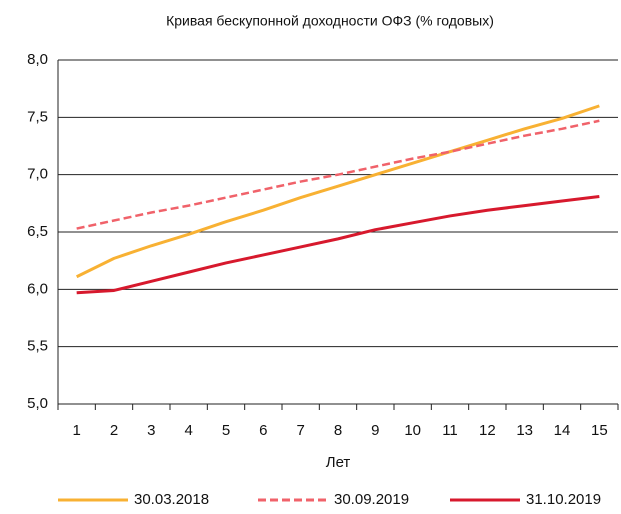  Describe the element at coordinates (375, 430) in the screenshot. I see `x-tick-label: 9` at that location.